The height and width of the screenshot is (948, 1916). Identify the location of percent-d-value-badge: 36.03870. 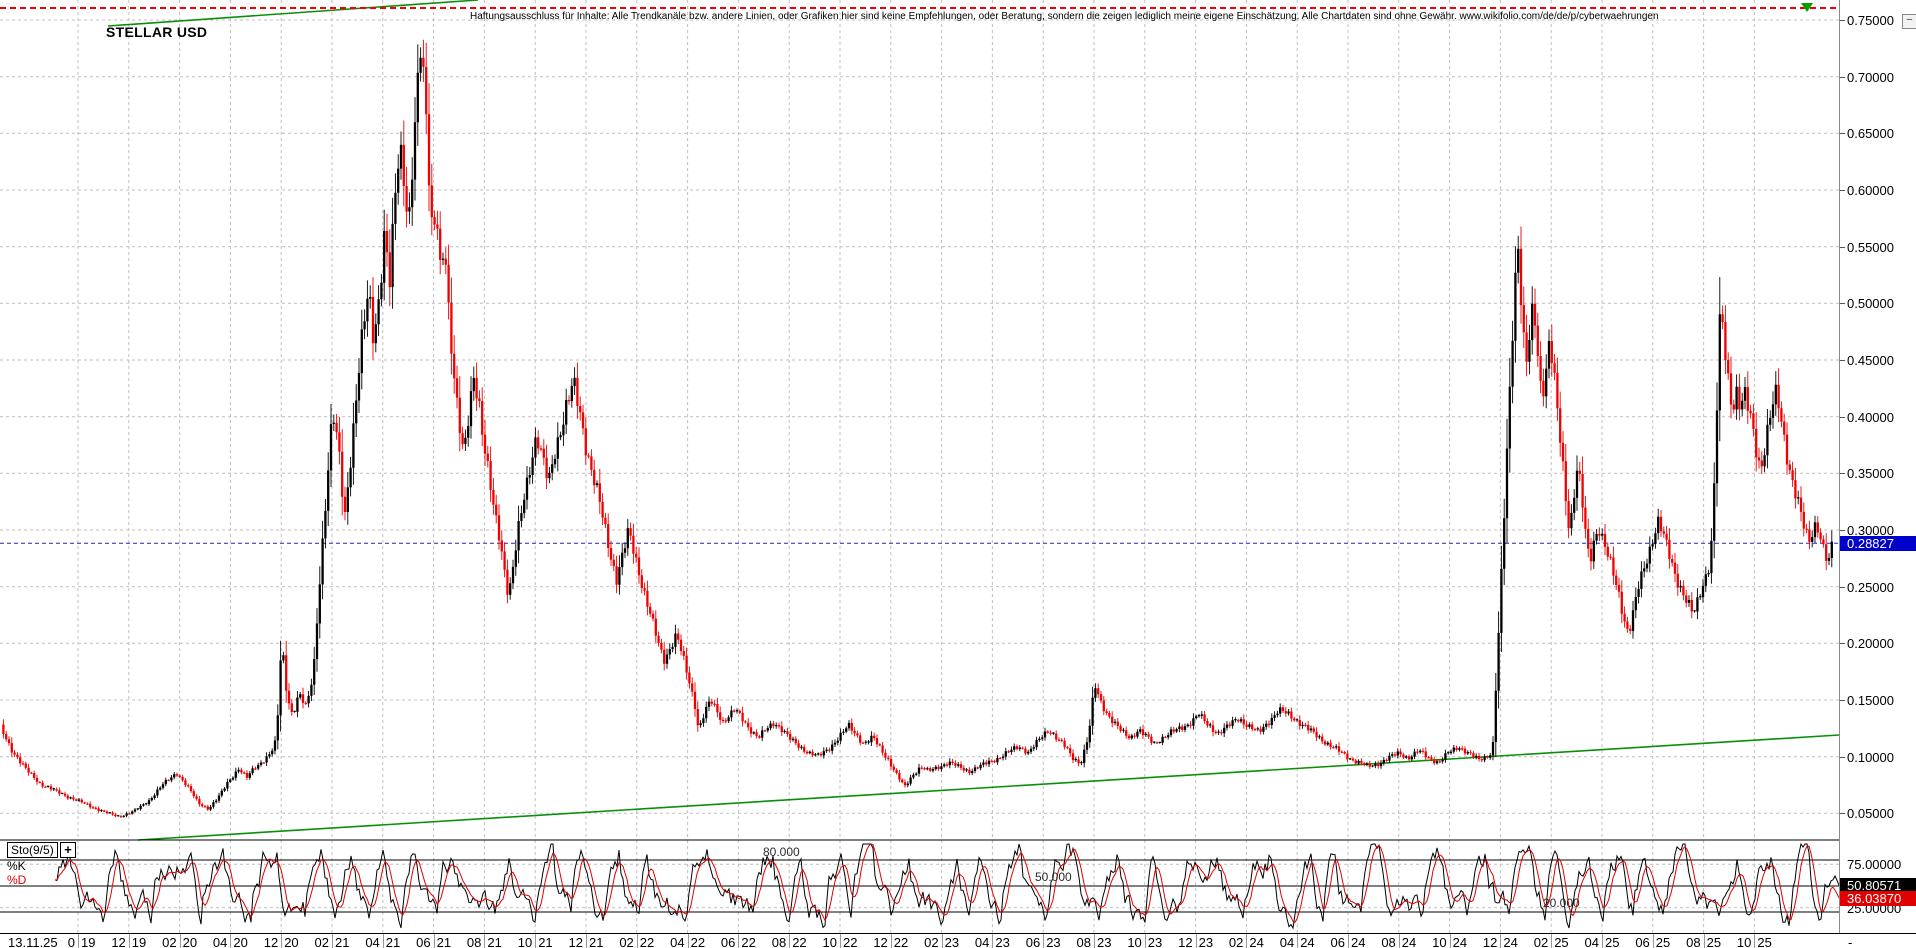
(1878, 898).